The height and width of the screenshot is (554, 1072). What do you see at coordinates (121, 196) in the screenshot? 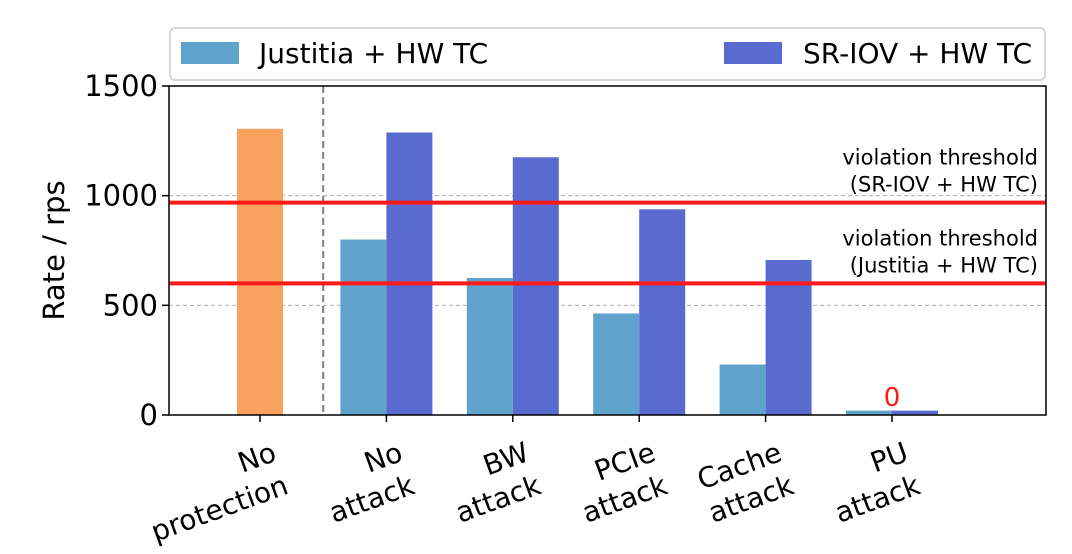
I see `y-tick-label: 1000` at bounding box center [121, 196].